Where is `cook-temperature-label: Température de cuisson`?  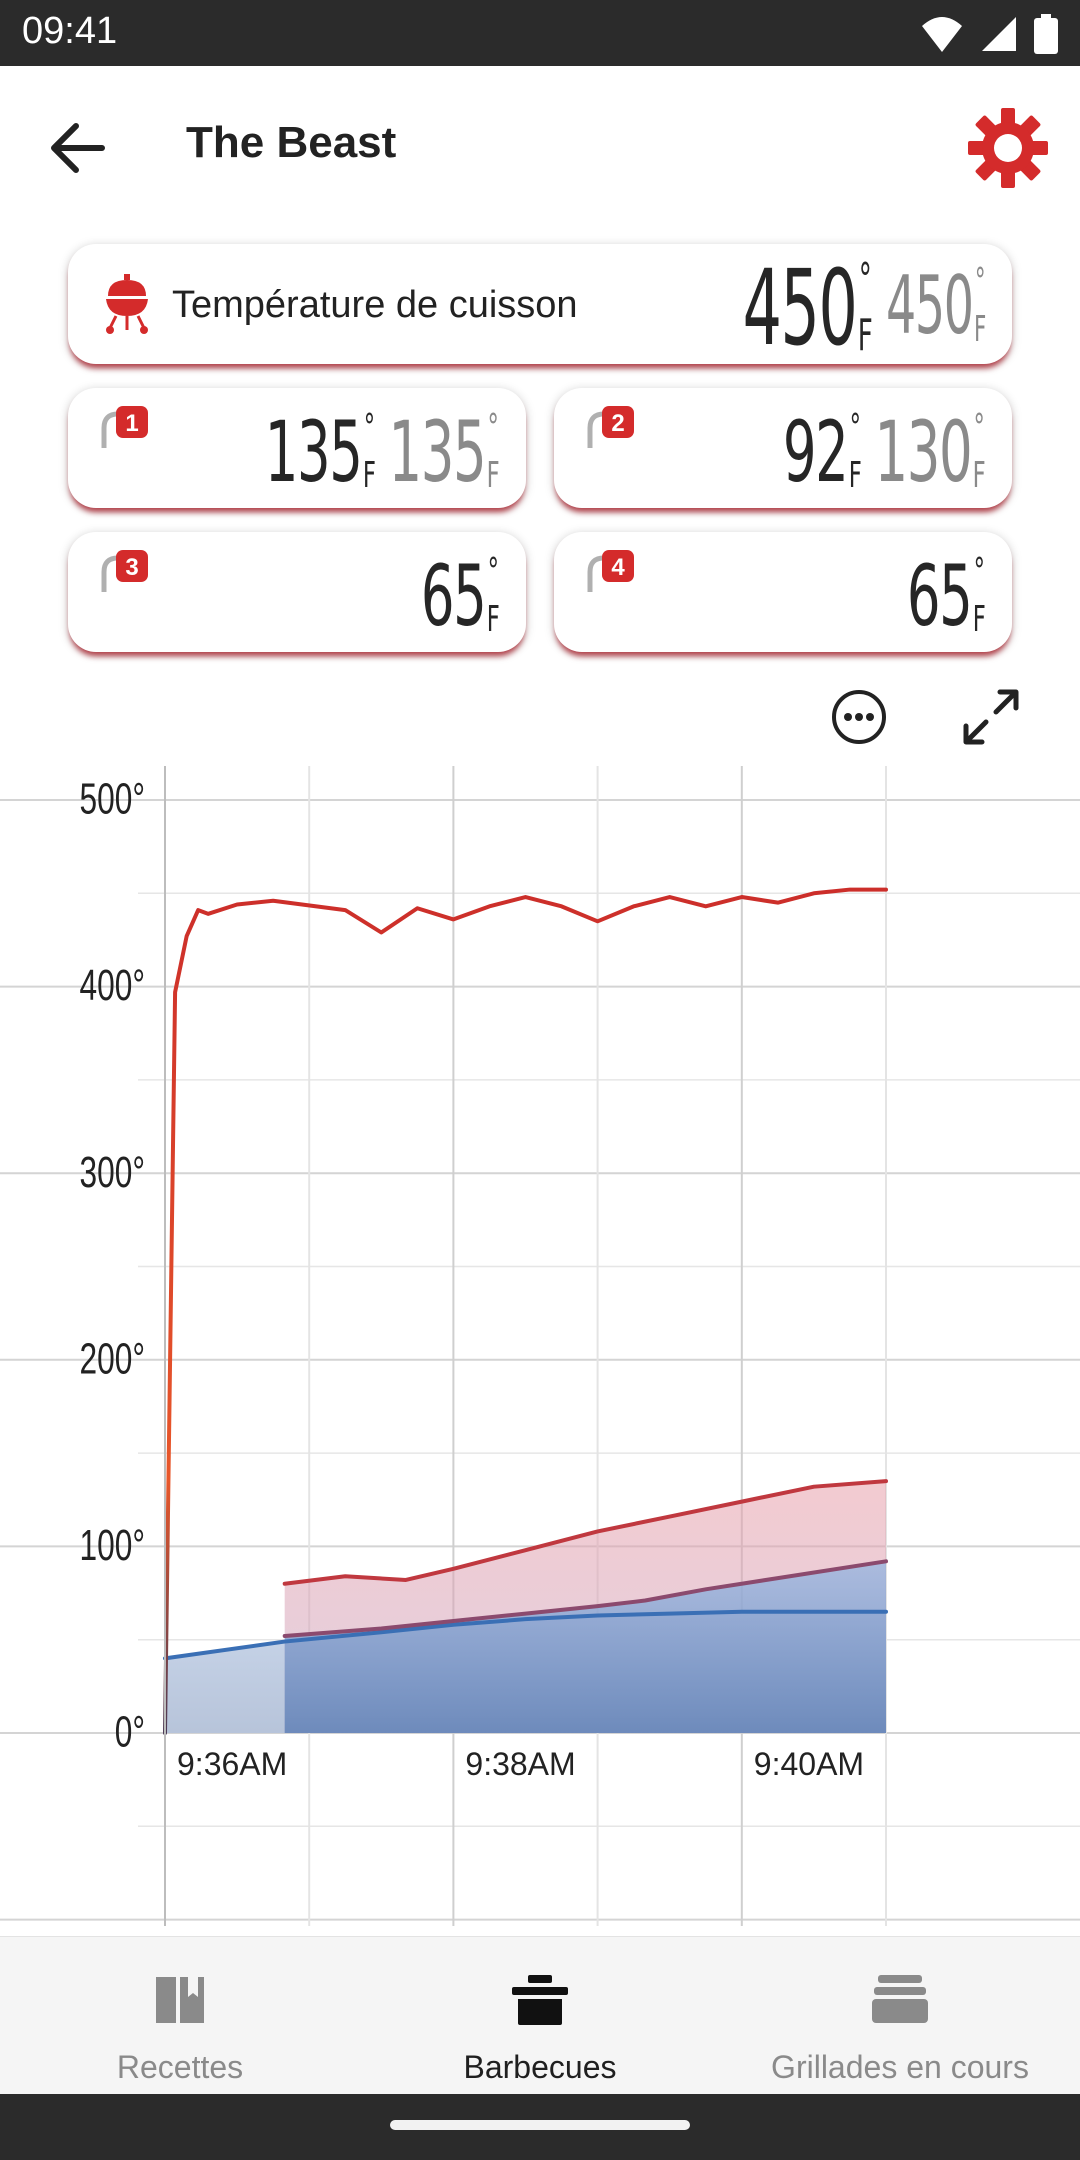
cook-temperature-label: Température de cuisson is located at coordinates (375, 305).